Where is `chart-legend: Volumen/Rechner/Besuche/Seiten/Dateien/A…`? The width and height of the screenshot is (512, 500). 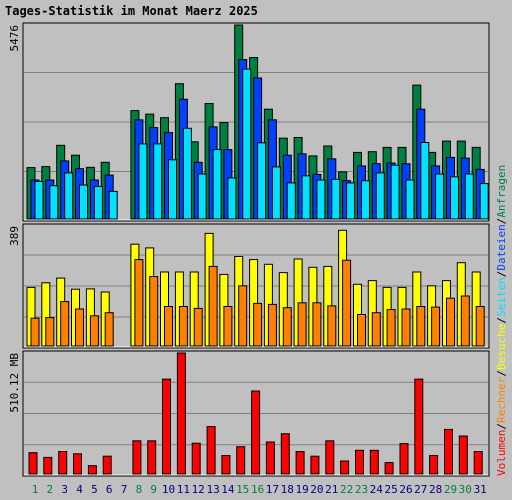 chart-legend: Volumen/Rechner/Besuche/Seiten/Dateien/A… is located at coordinates (501, 320).